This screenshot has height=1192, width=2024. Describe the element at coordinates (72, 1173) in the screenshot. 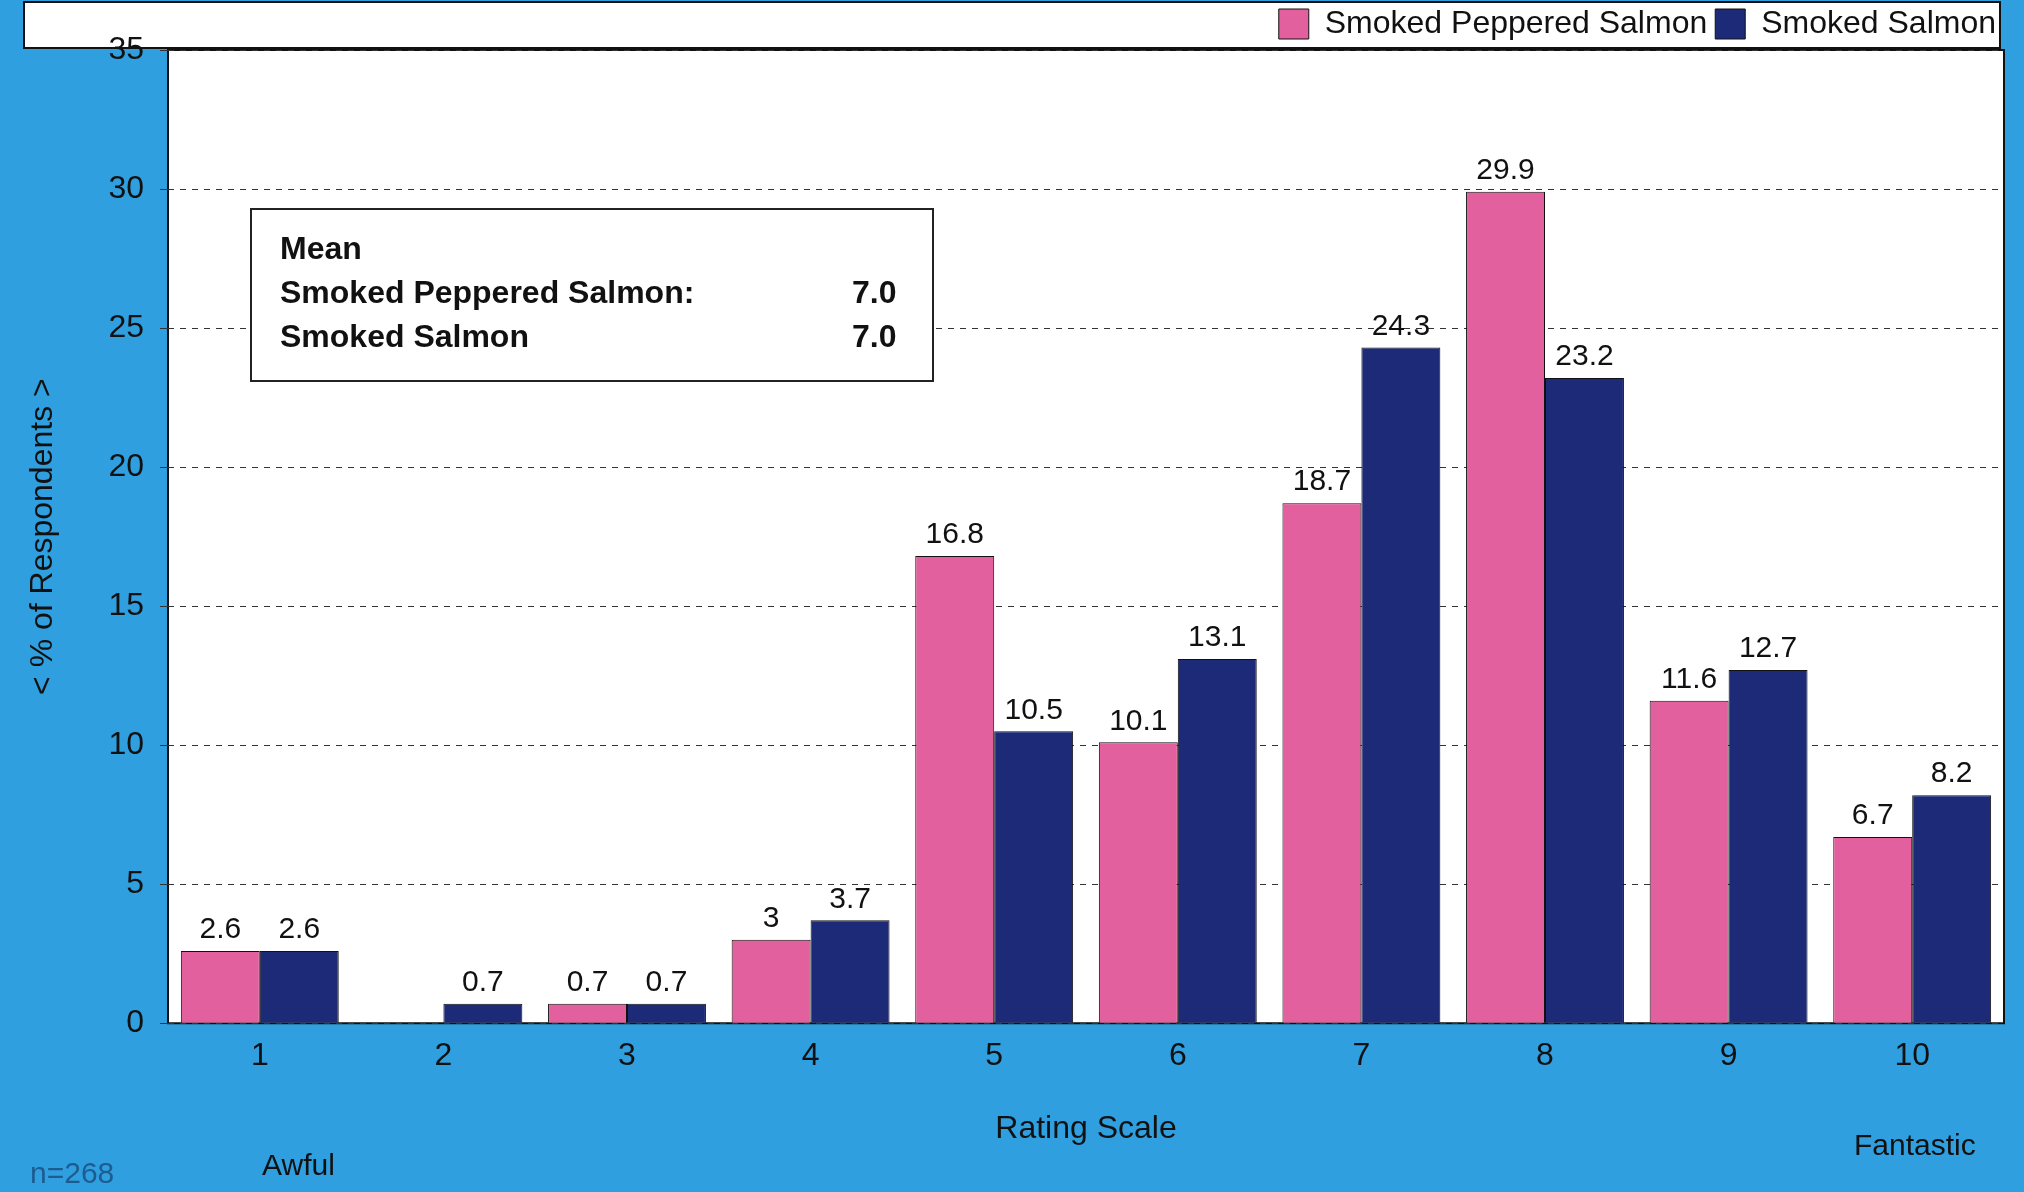

I see `text: n=268` at that location.